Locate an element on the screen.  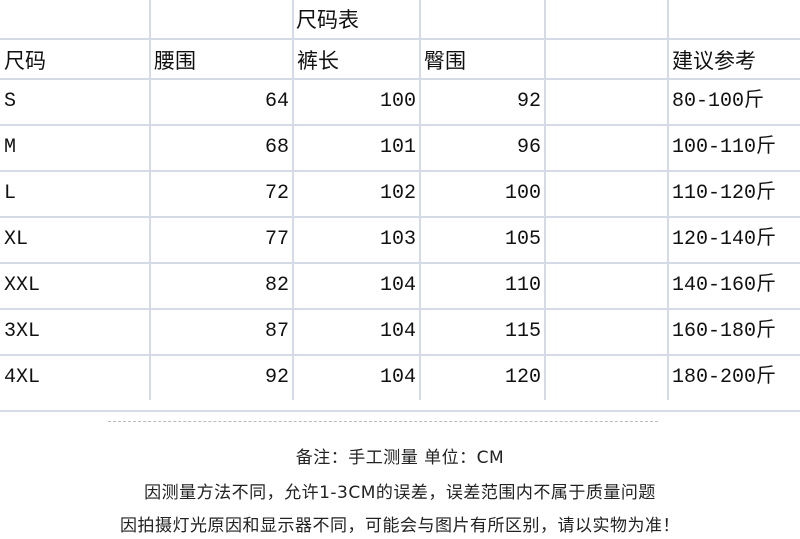
cell-size: S is located at coordinates (10, 101).